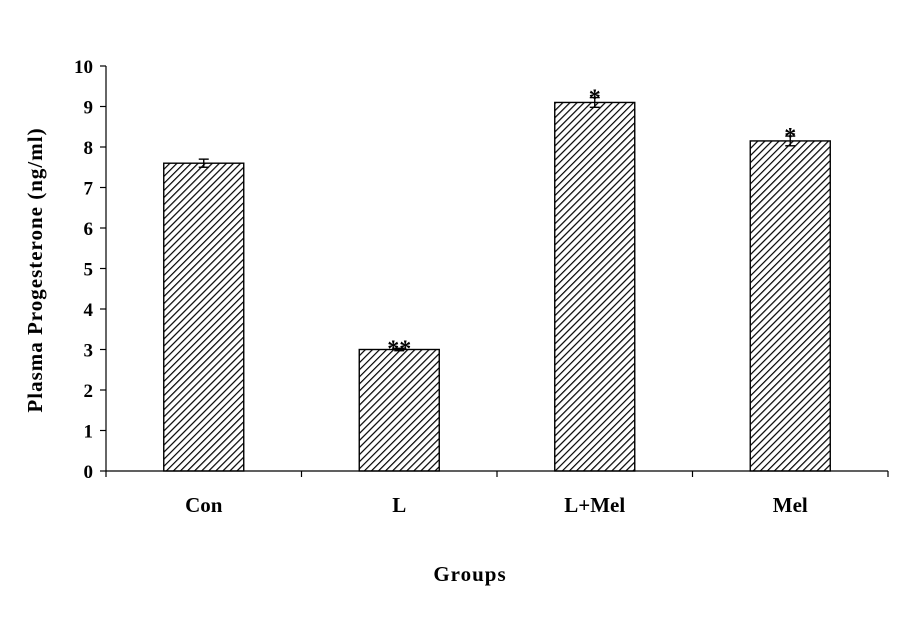 The width and height of the screenshot is (900, 628). What do you see at coordinates (89, 229) in the screenshot?
I see `y-tick-label: 6` at bounding box center [89, 229].